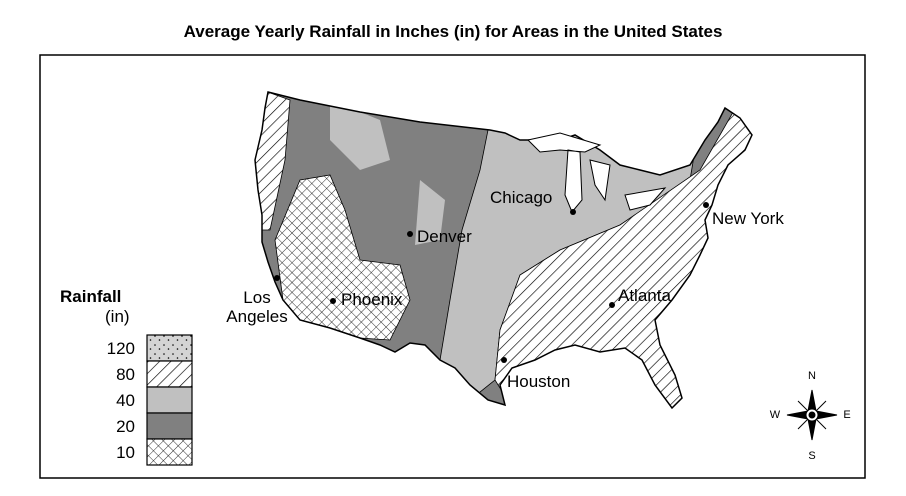 The height and width of the screenshot is (496, 906). What do you see at coordinates (596, 172) in the screenshot?
I see `great-lakes` at bounding box center [596, 172].